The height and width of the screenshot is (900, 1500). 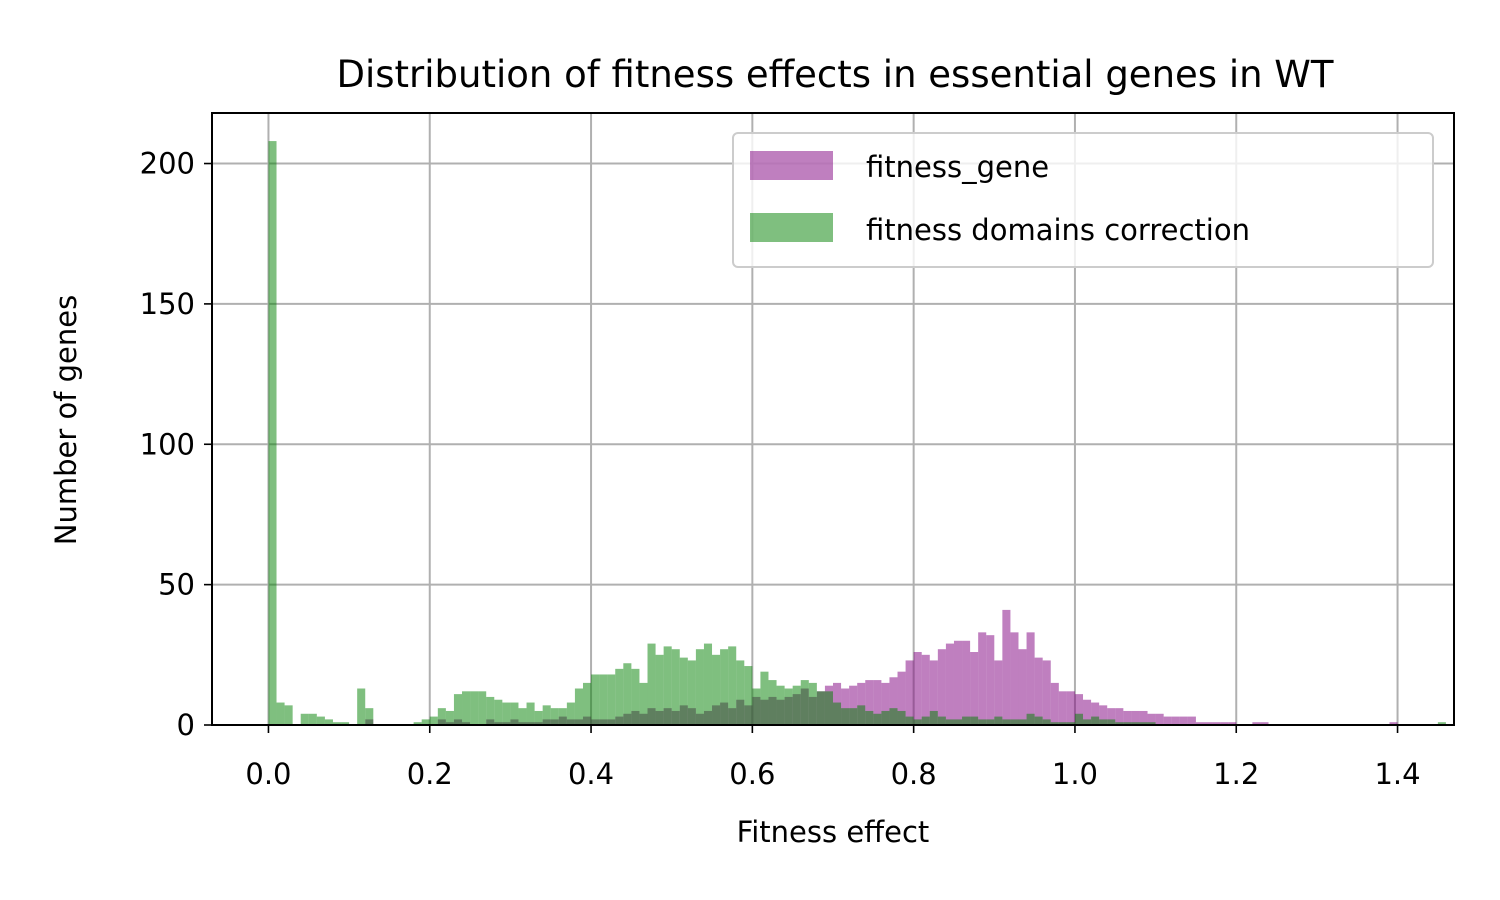 What do you see at coordinates (833, 832) in the screenshot?
I see `x-axis-label: Fitness effect` at bounding box center [833, 832].